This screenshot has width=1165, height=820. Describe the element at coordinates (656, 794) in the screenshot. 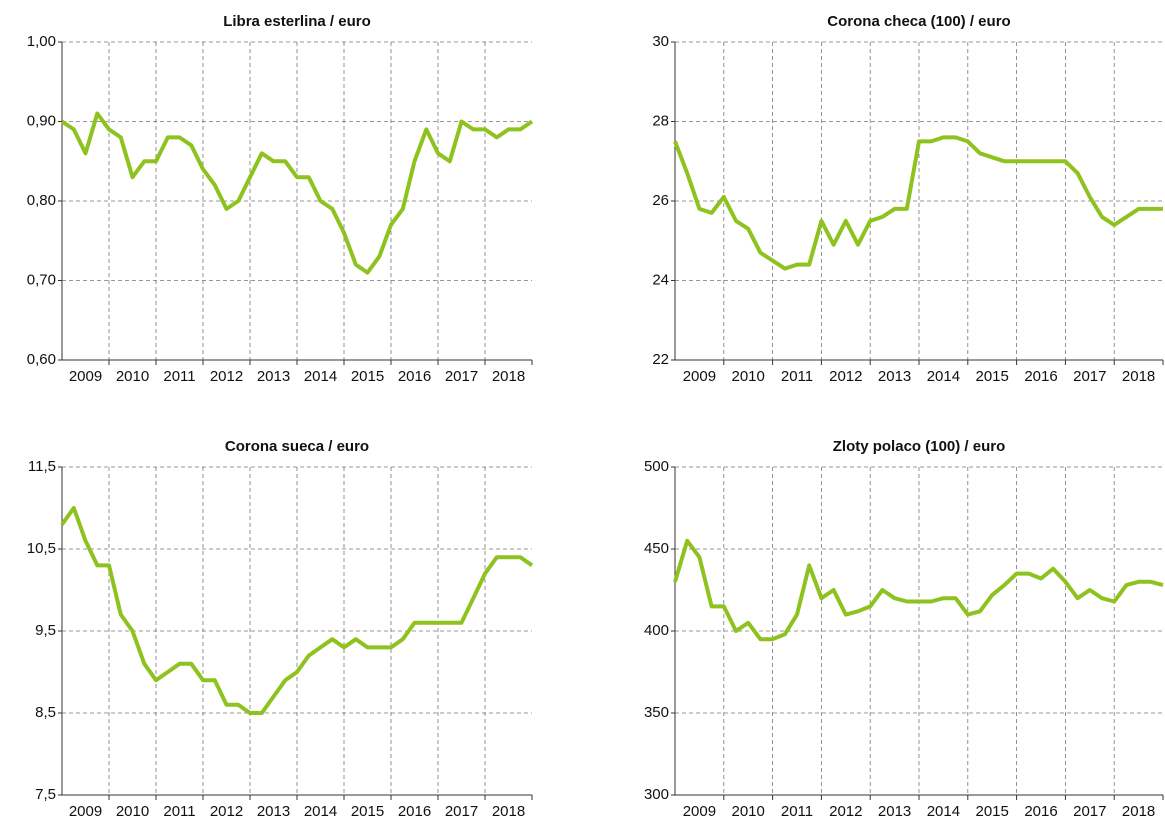

I see `y-tick-label: 300` at that location.